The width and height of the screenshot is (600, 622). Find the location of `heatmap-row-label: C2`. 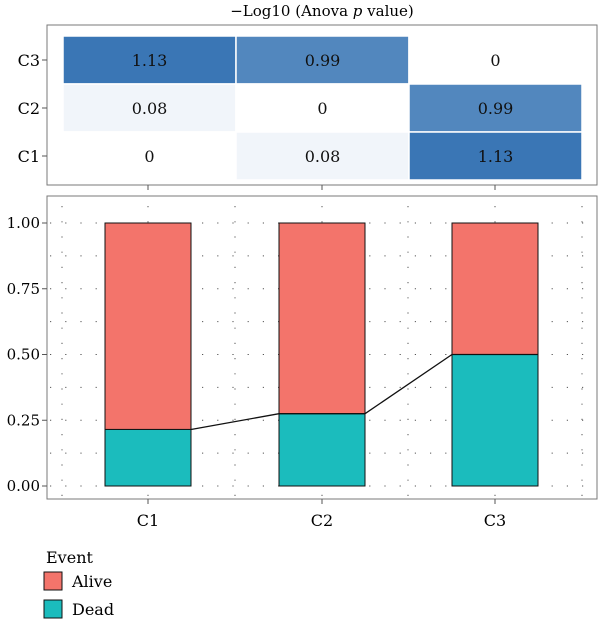

heatmap-row-label: C2 is located at coordinates (29, 108).